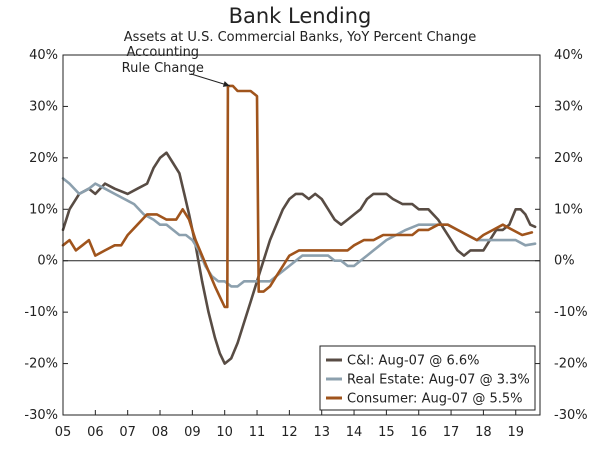 The width and height of the screenshot is (600, 451). Describe the element at coordinates (226, 84) in the screenshot. I see `annotation-arrowhead` at that location.